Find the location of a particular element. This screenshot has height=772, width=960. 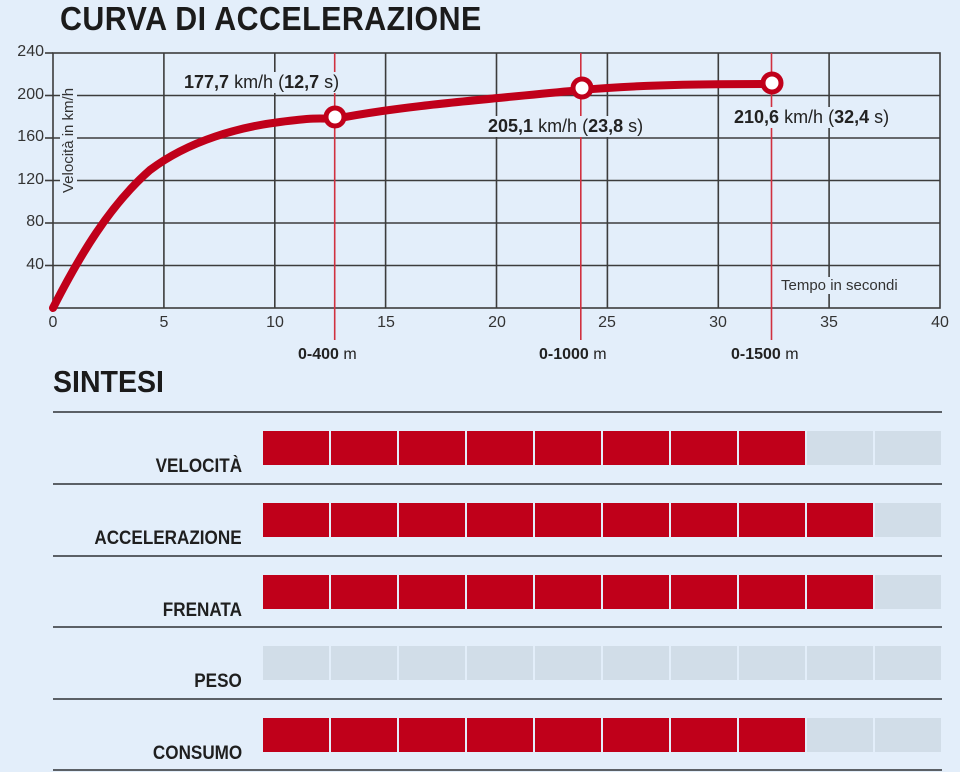

y-tick: 120 is located at coordinates (30, 179).